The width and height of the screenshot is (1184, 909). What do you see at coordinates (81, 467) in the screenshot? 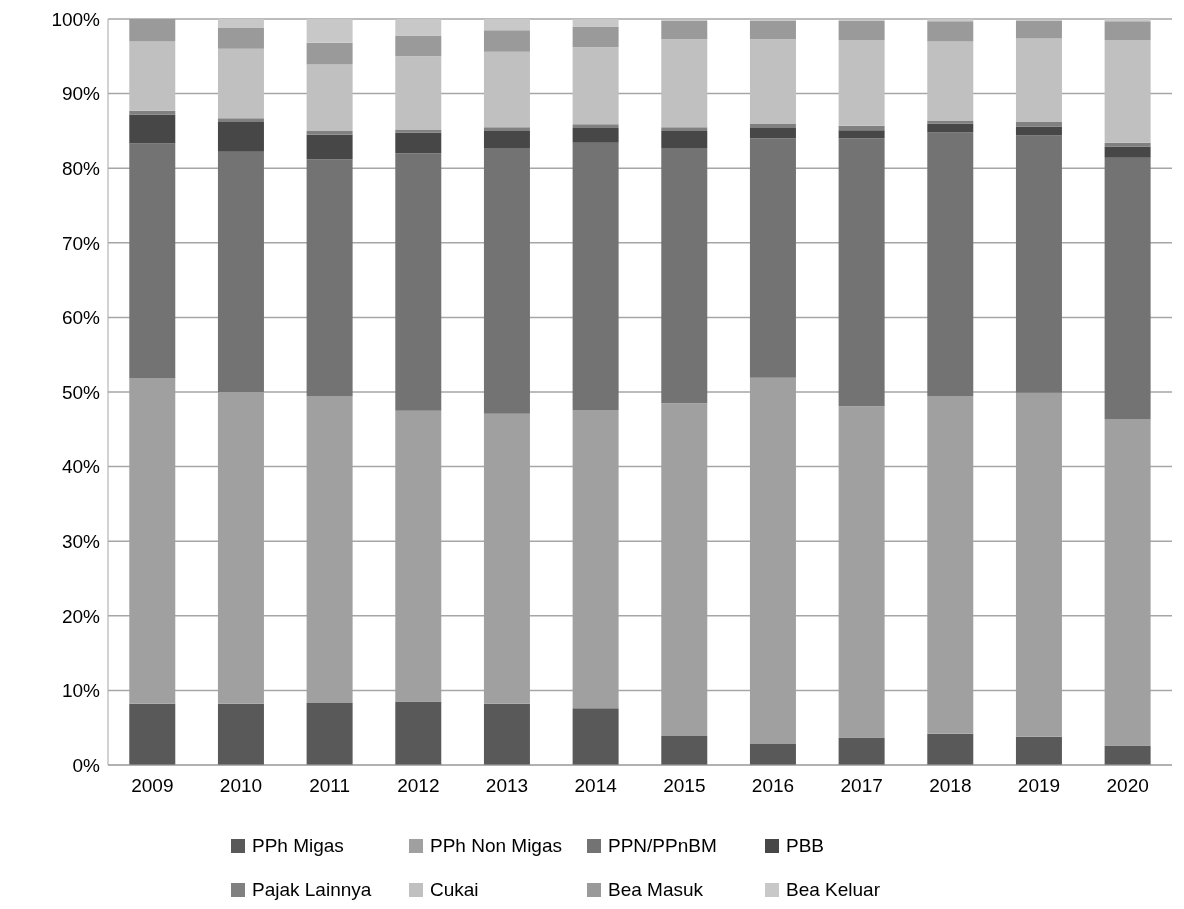
I see `y-tick-label: 40%` at bounding box center [81, 467].